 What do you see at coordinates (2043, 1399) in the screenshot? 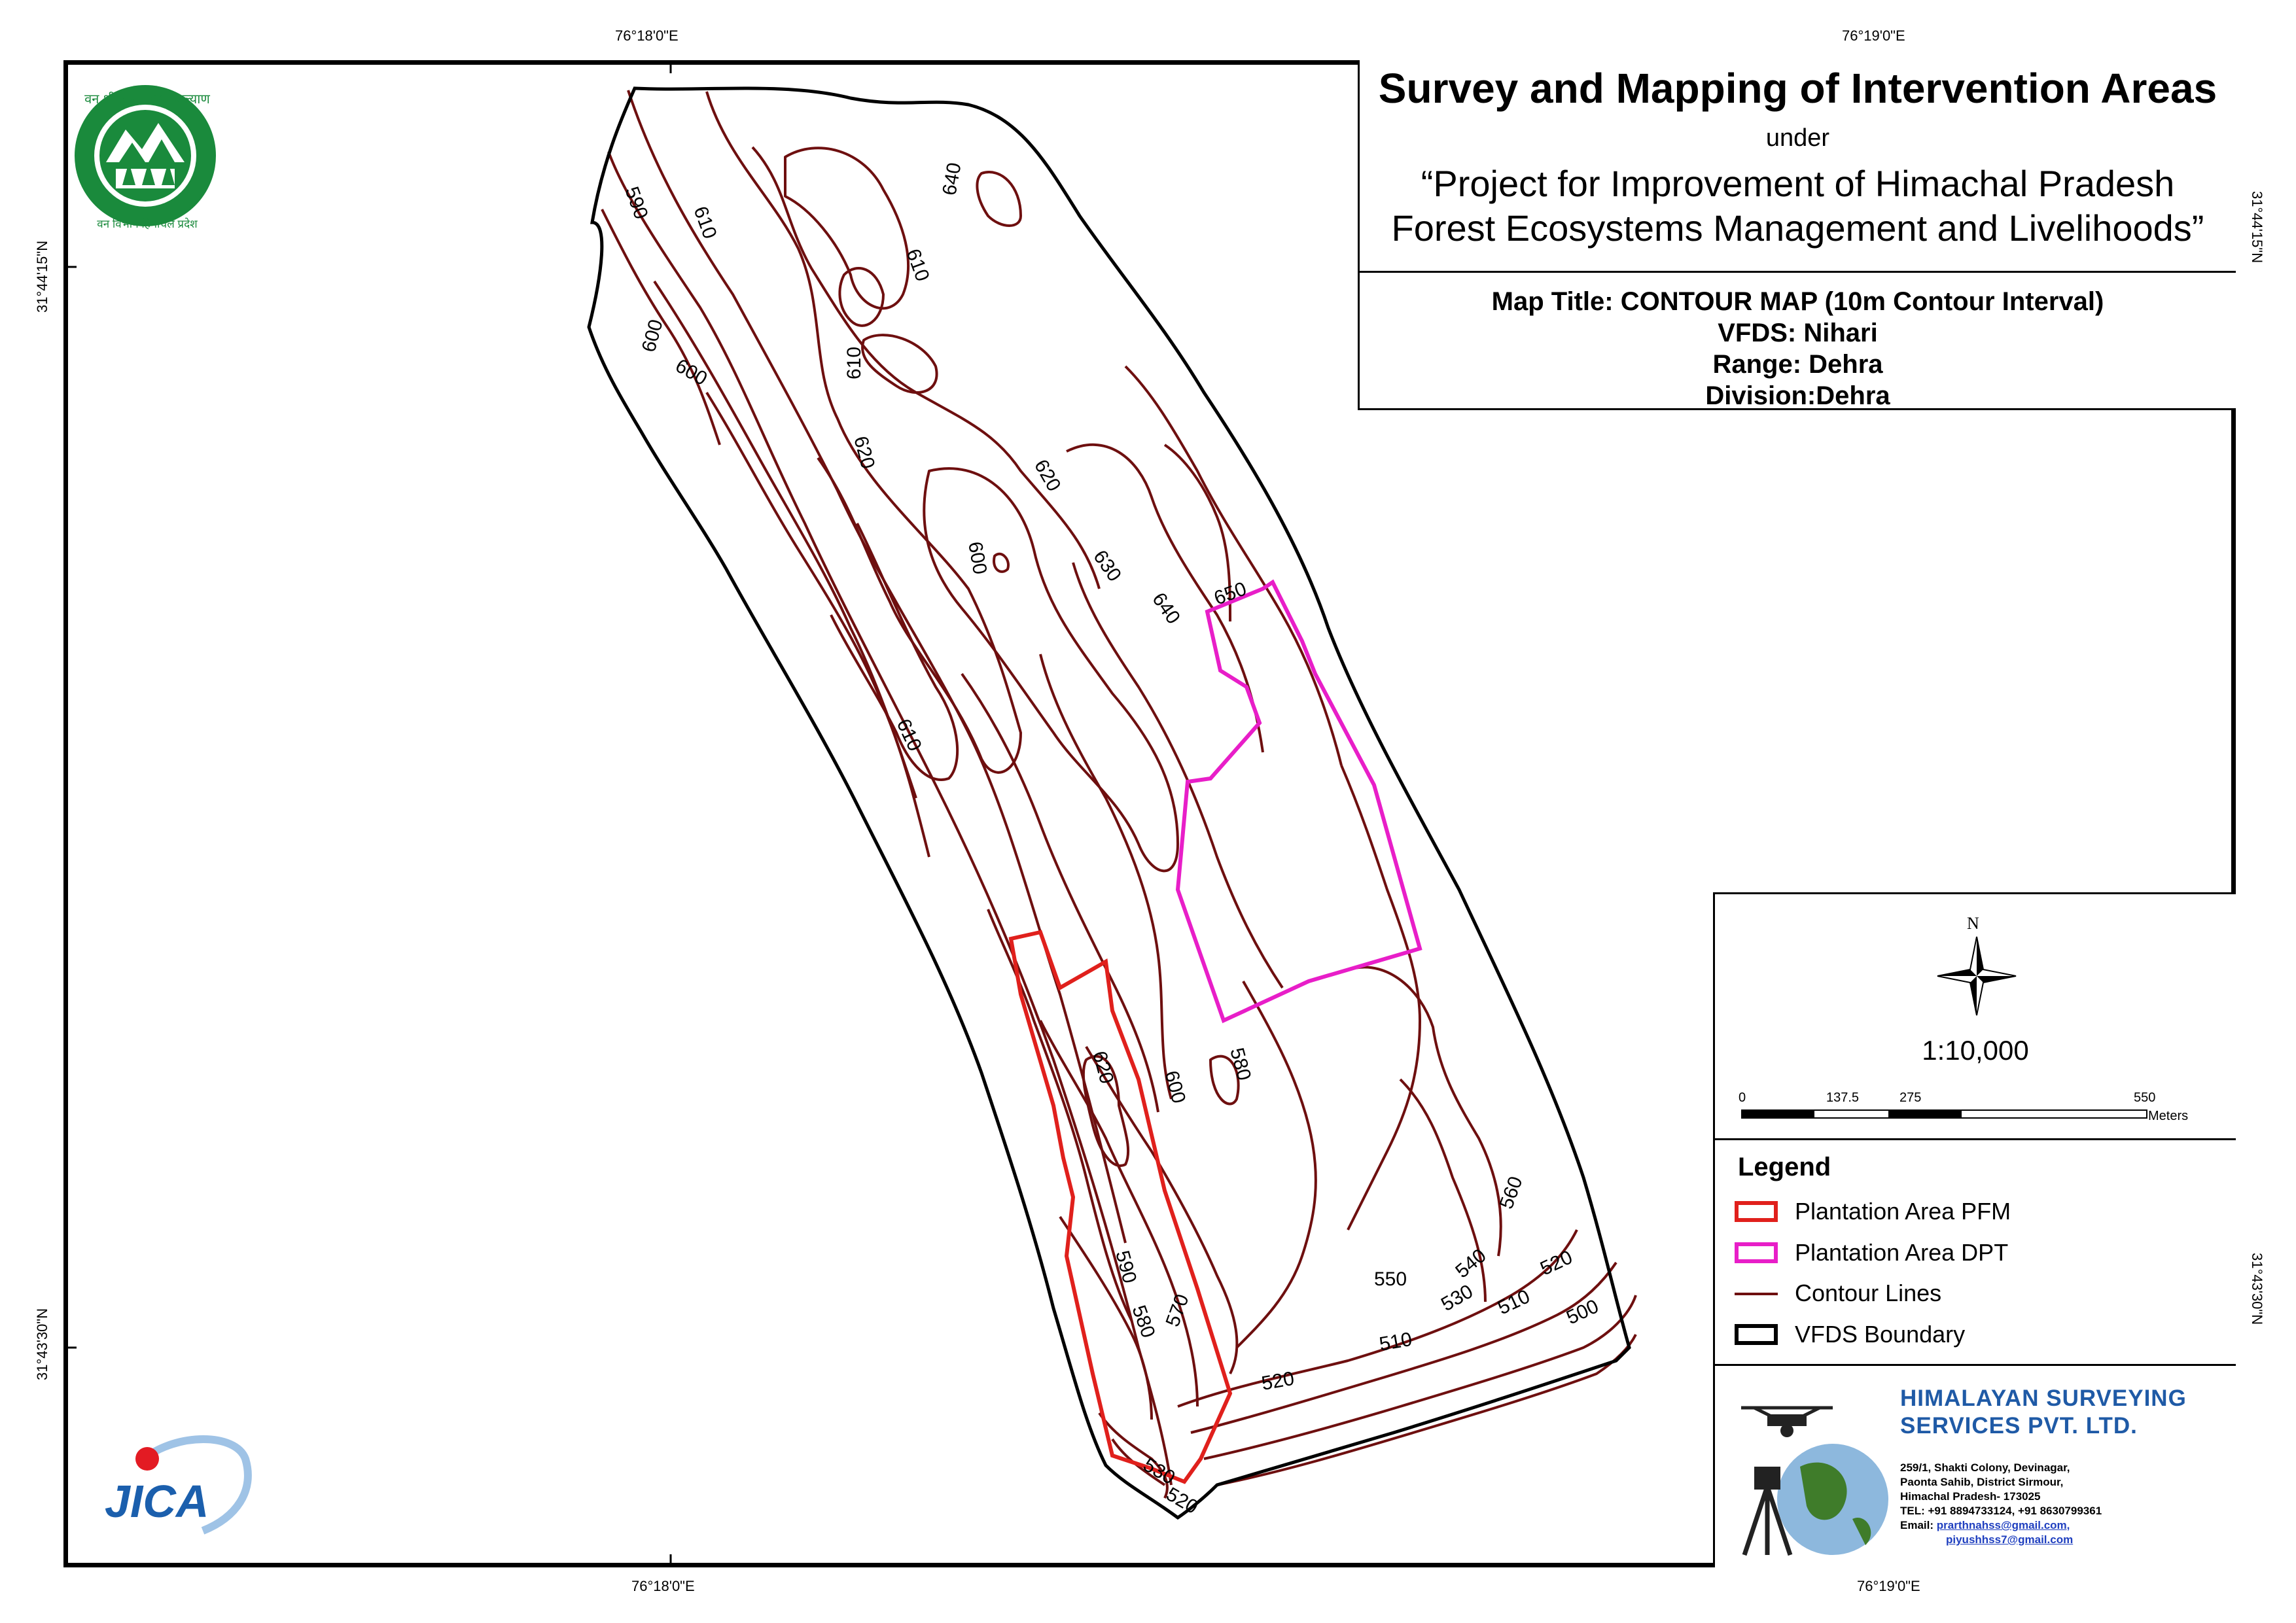
I see `company-name-line1: HIMALAYAN SURVEYING` at bounding box center [2043, 1399].